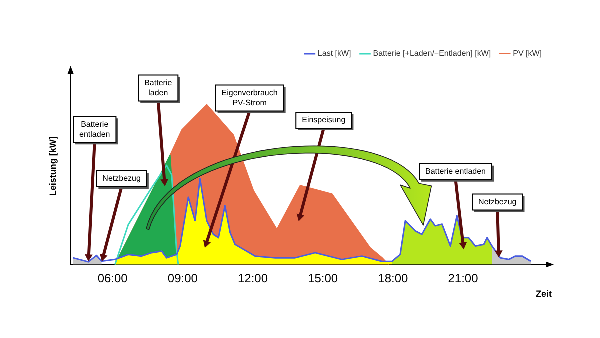  What do you see at coordinates (158, 88) in the screenshot?
I see `text: Batterie laden` at bounding box center [158, 88].